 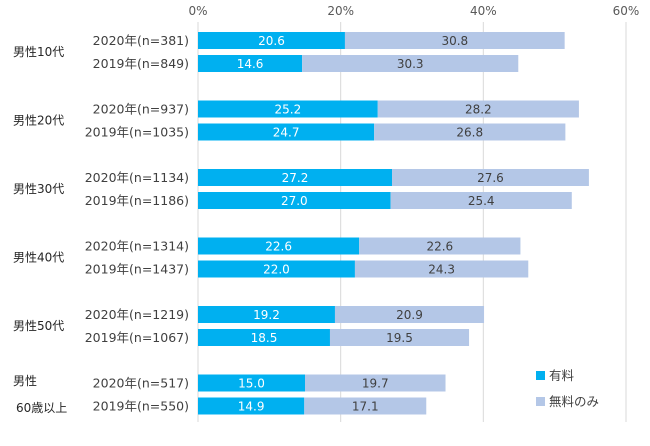 I want to click on data-label-free: 22.6, so click(x=439, y=247).